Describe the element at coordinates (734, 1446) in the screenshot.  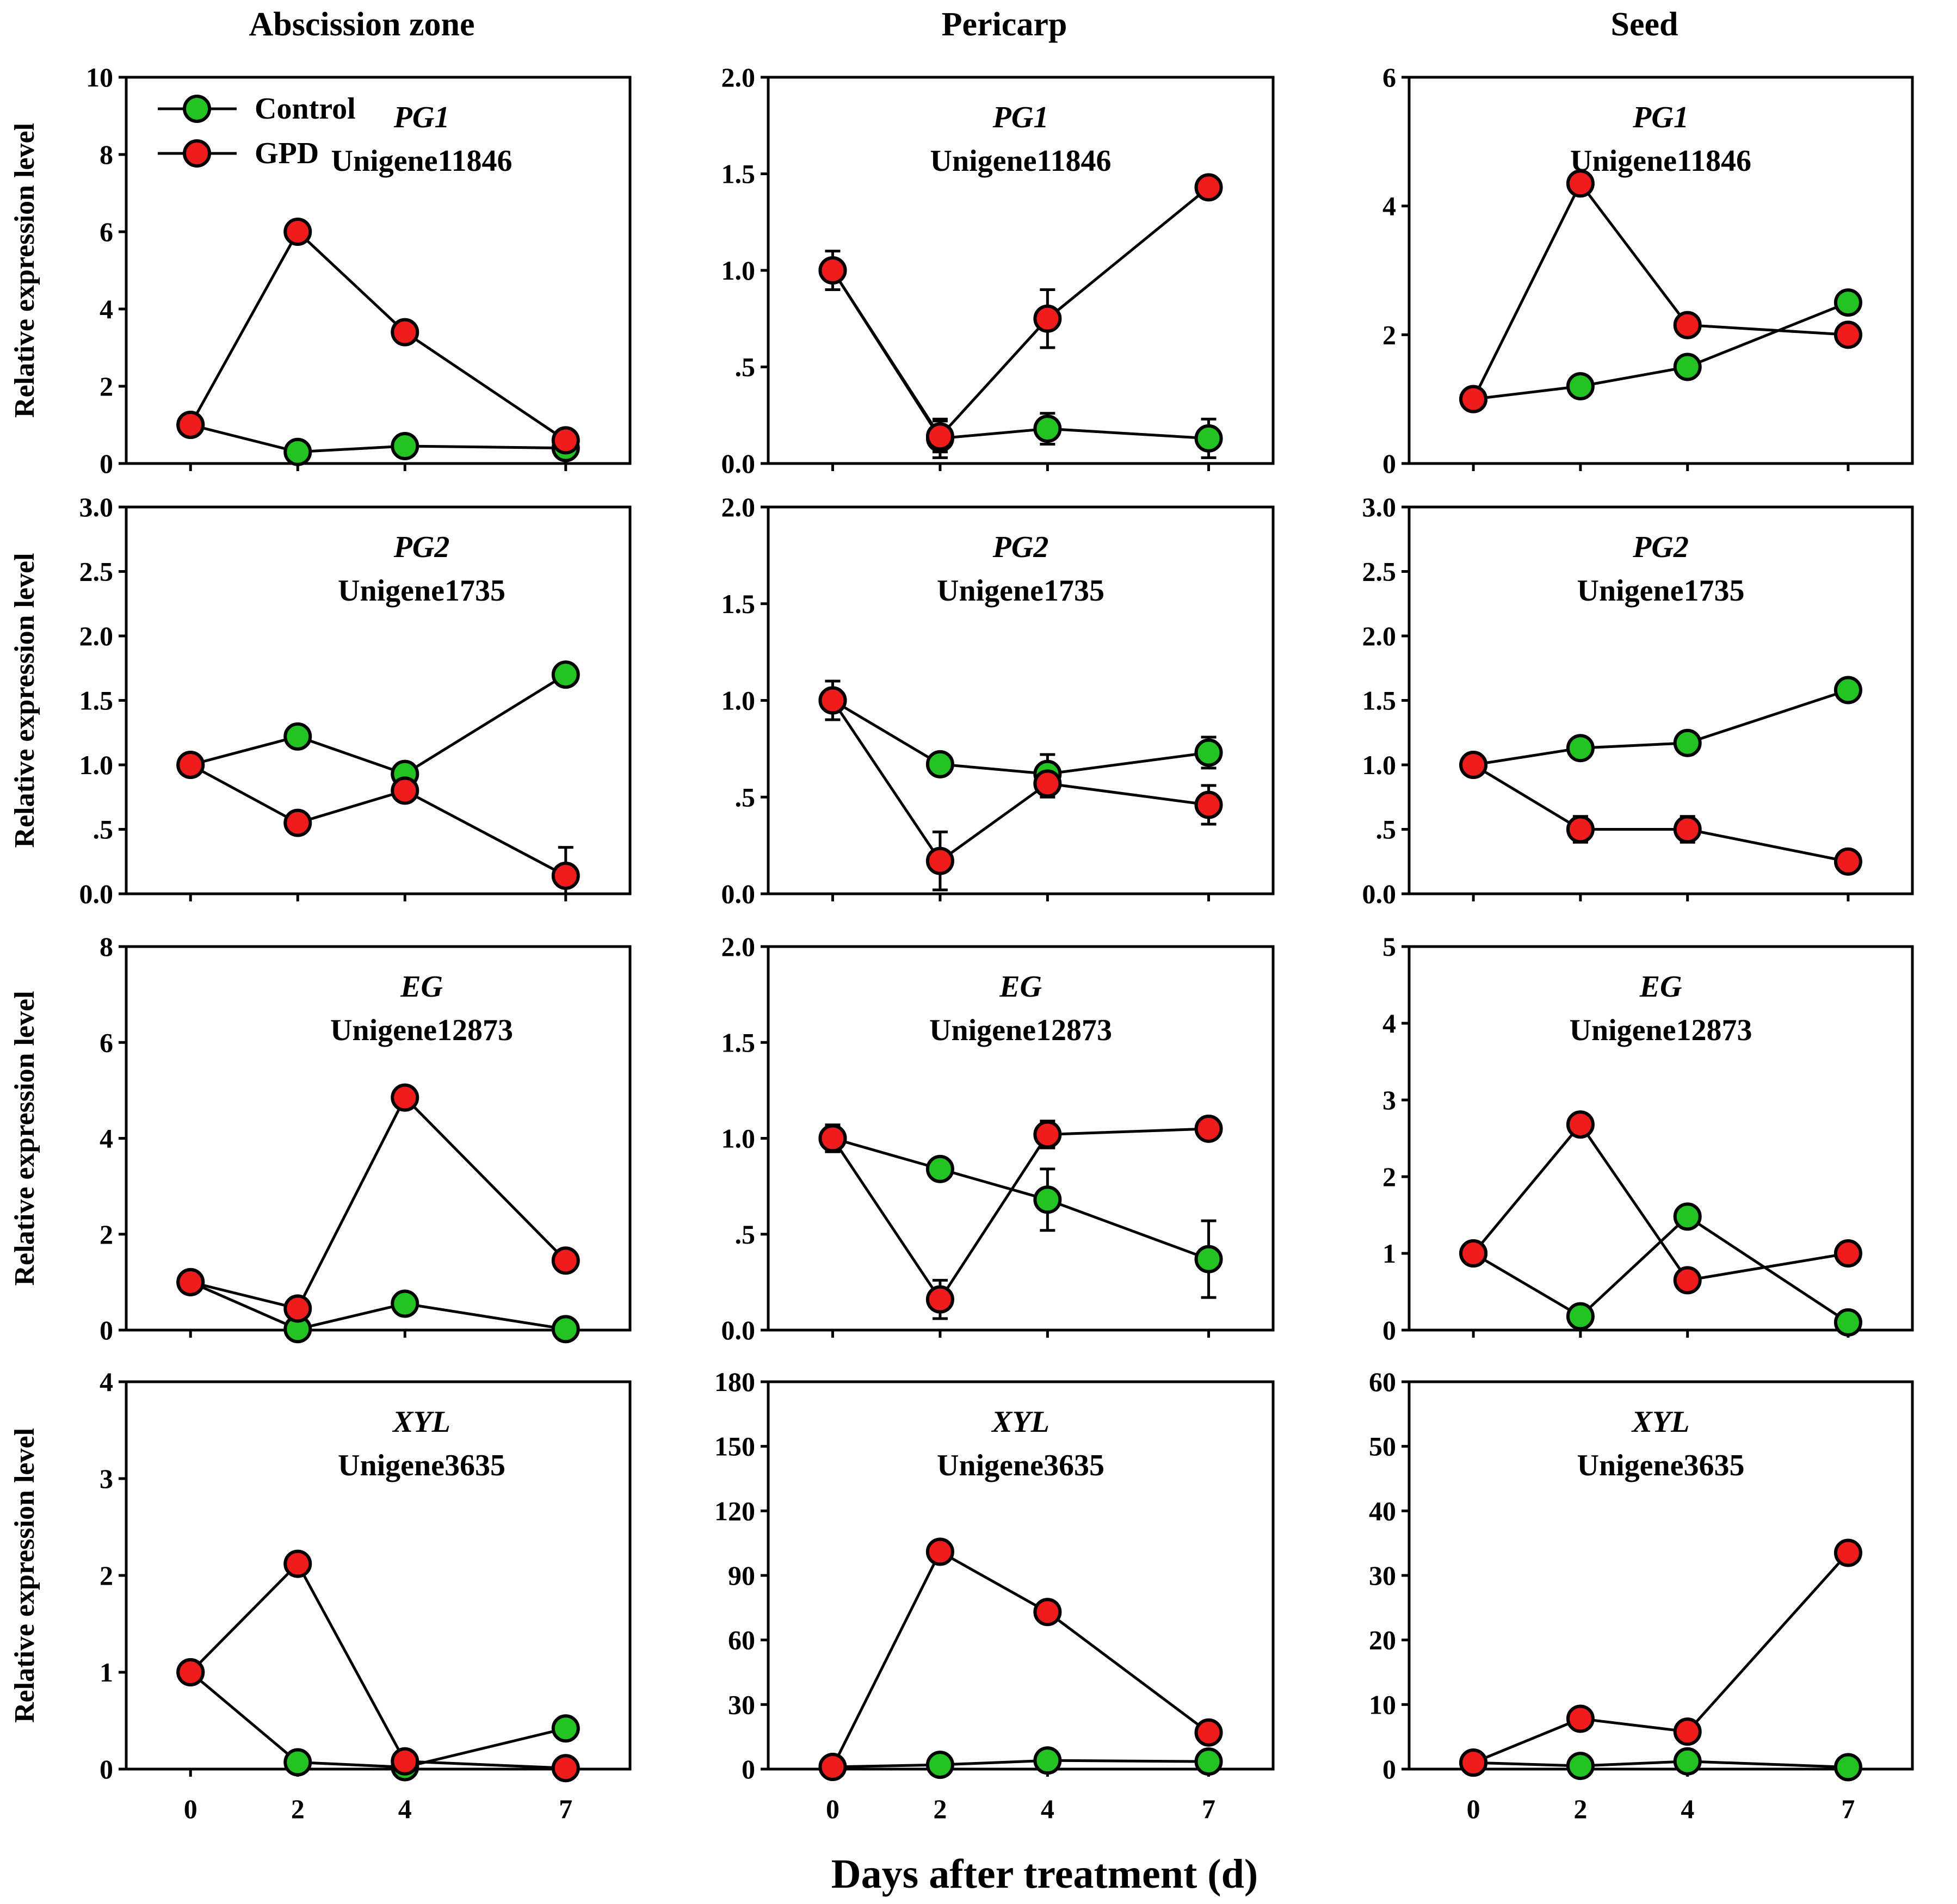
I see `y-tick-label: 150` at that location.